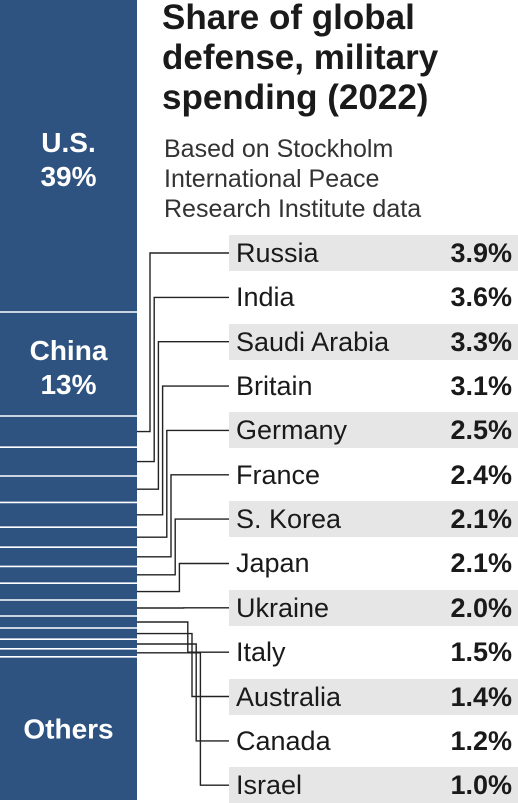  I want to click on leader-line-israel, so click(183, 719).